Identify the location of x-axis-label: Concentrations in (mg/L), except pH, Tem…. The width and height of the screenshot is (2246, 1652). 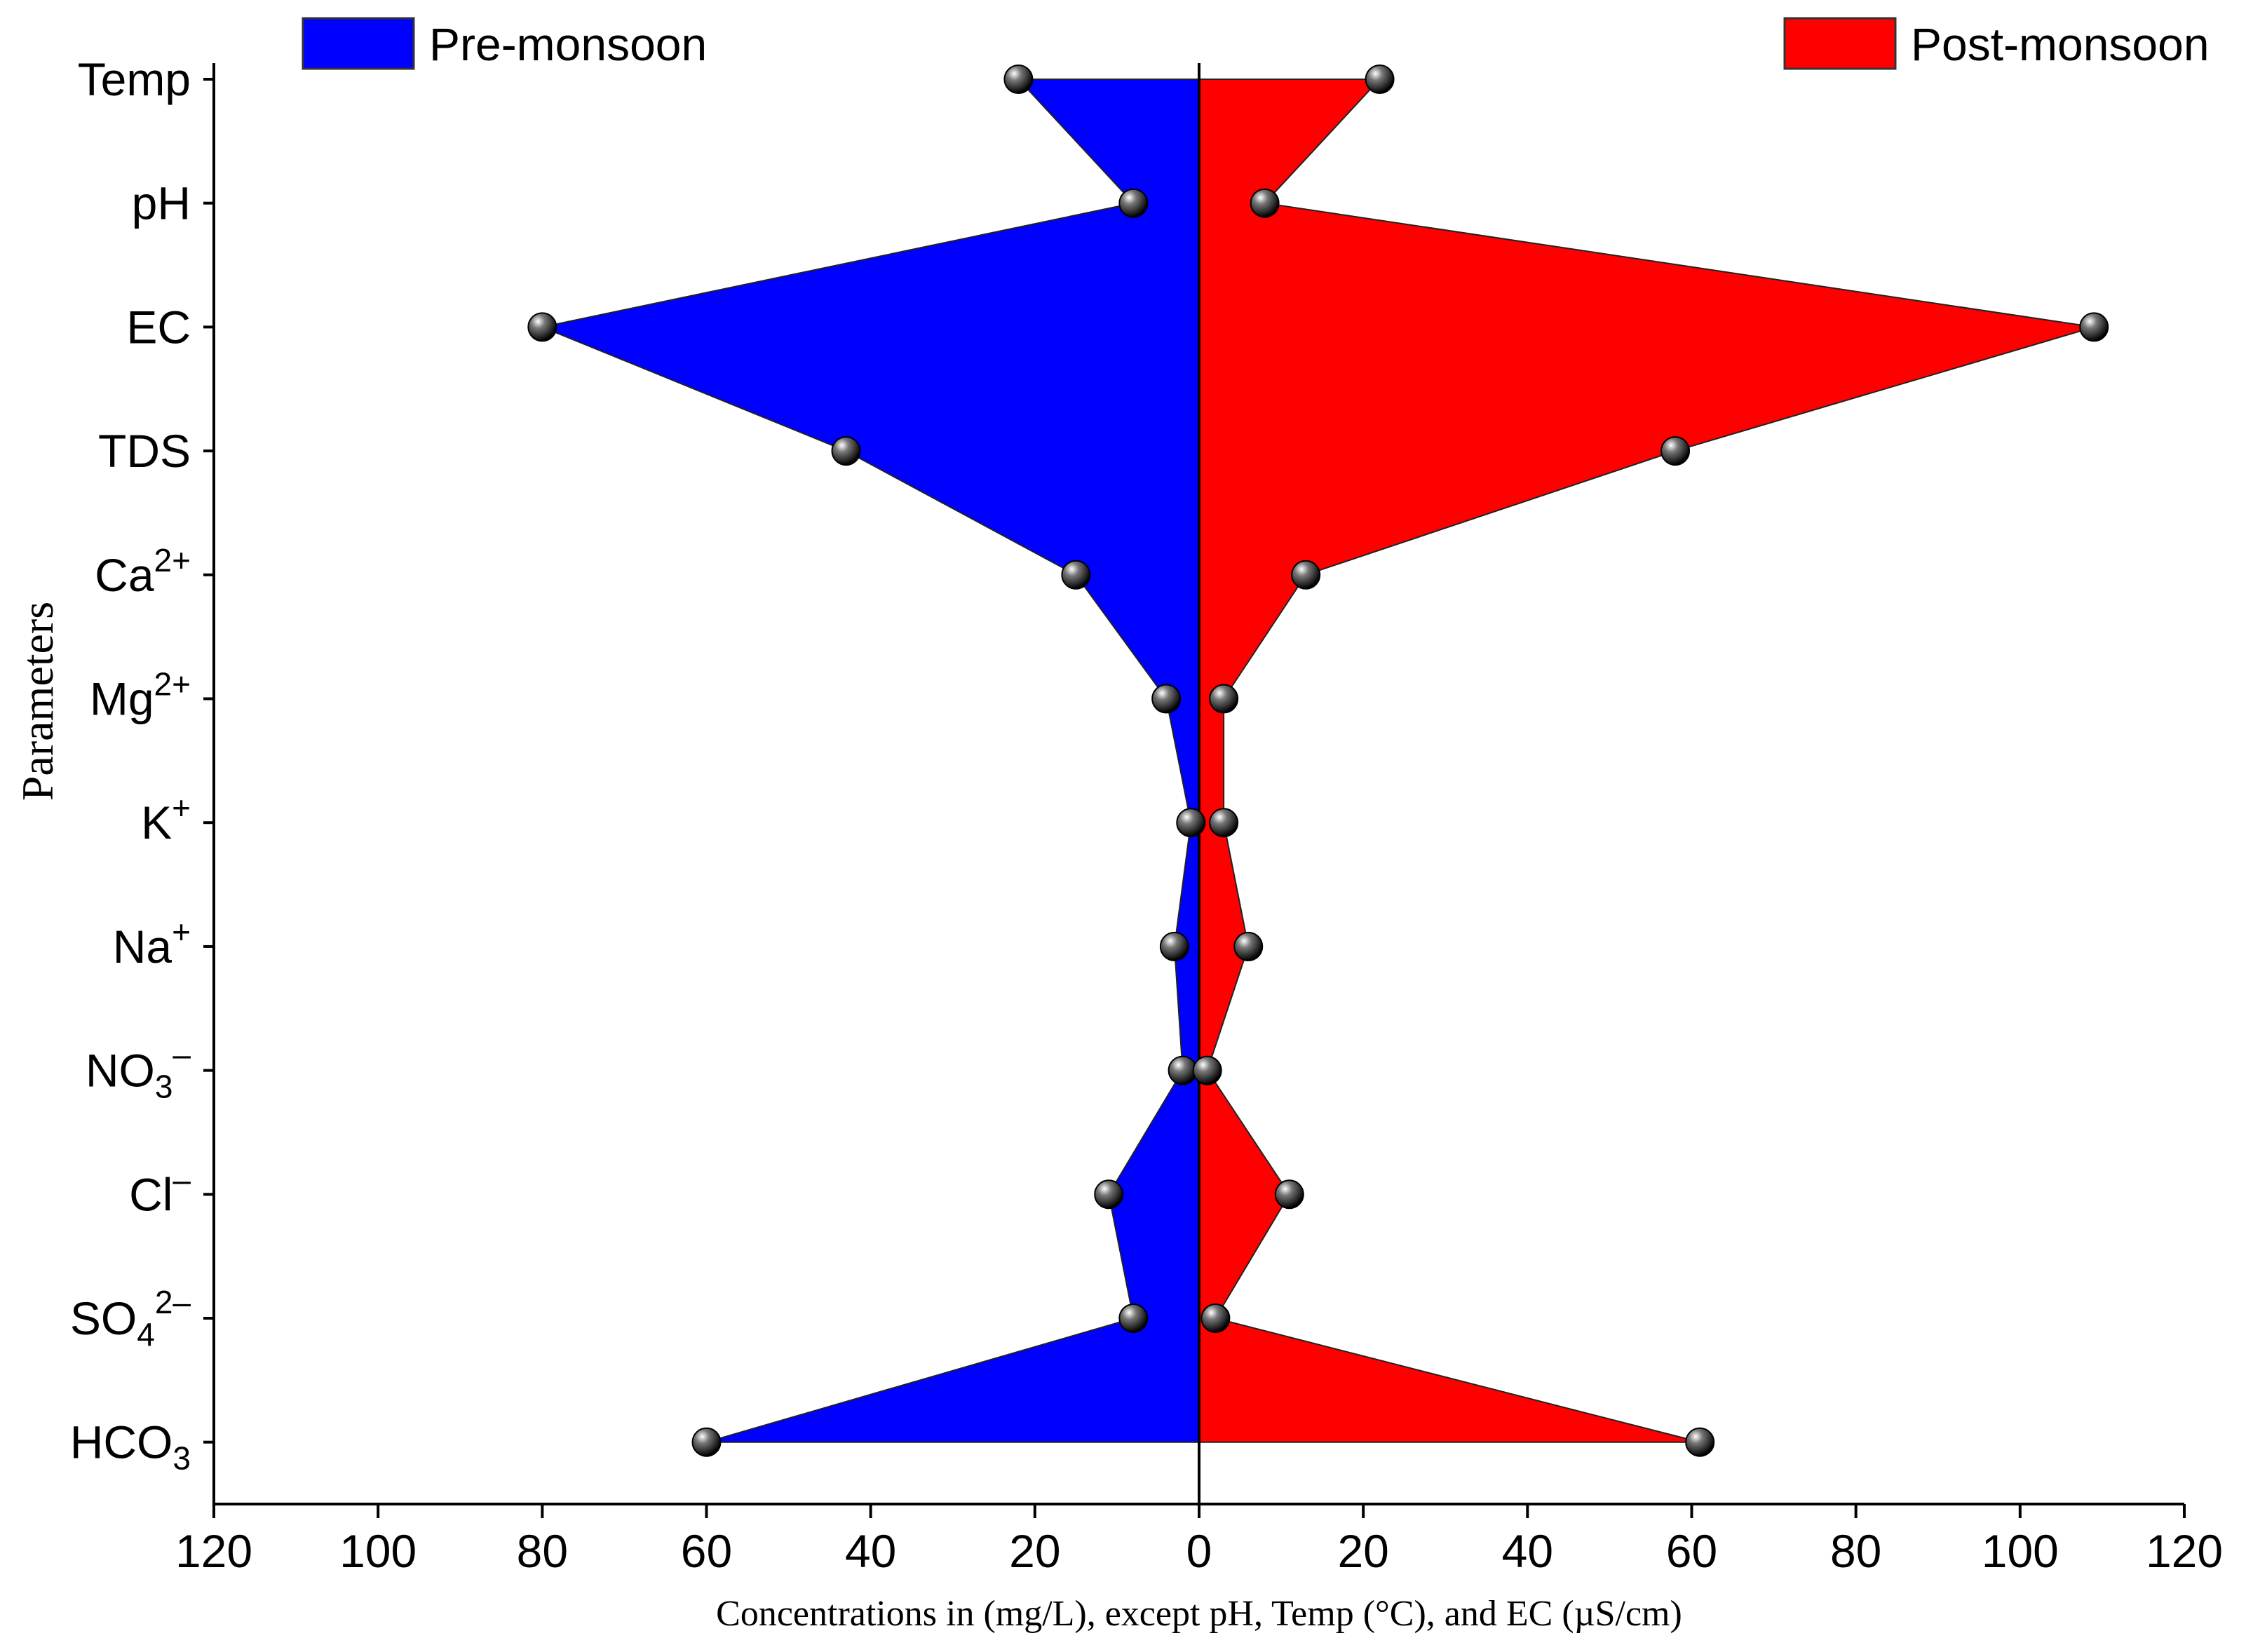
(1199, 1614).